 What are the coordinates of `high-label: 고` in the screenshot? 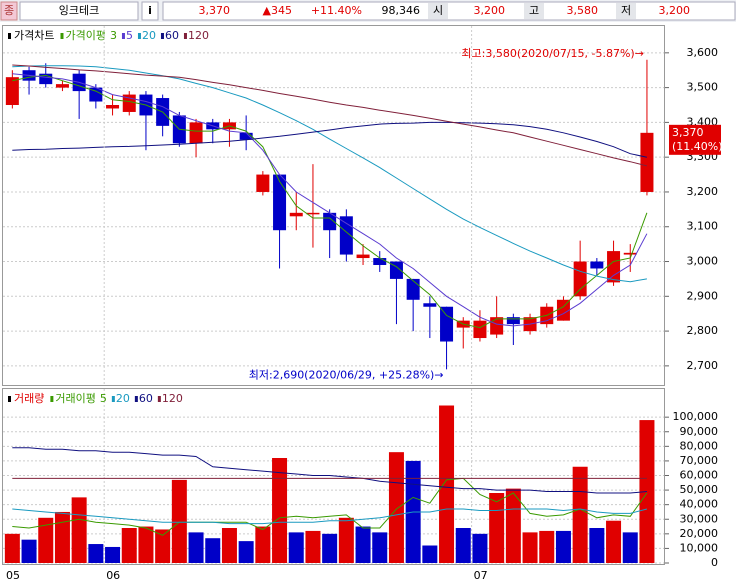 It's located at (534, 10).